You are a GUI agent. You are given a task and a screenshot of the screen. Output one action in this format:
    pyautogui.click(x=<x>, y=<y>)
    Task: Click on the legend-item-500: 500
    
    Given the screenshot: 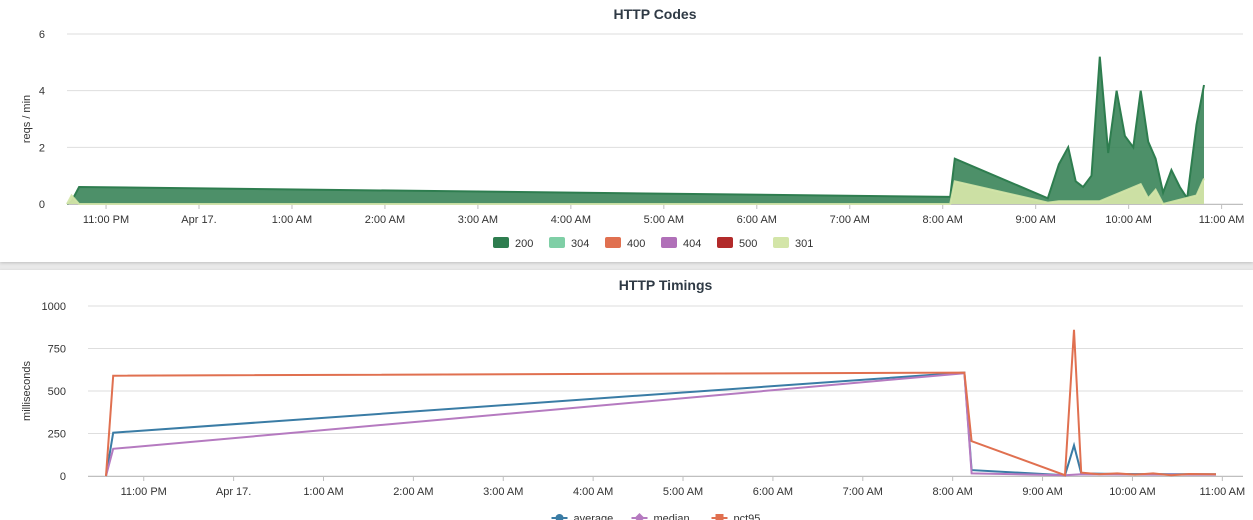 What is the action you would take?
    pyautogui.click(x=748, y=244)
    